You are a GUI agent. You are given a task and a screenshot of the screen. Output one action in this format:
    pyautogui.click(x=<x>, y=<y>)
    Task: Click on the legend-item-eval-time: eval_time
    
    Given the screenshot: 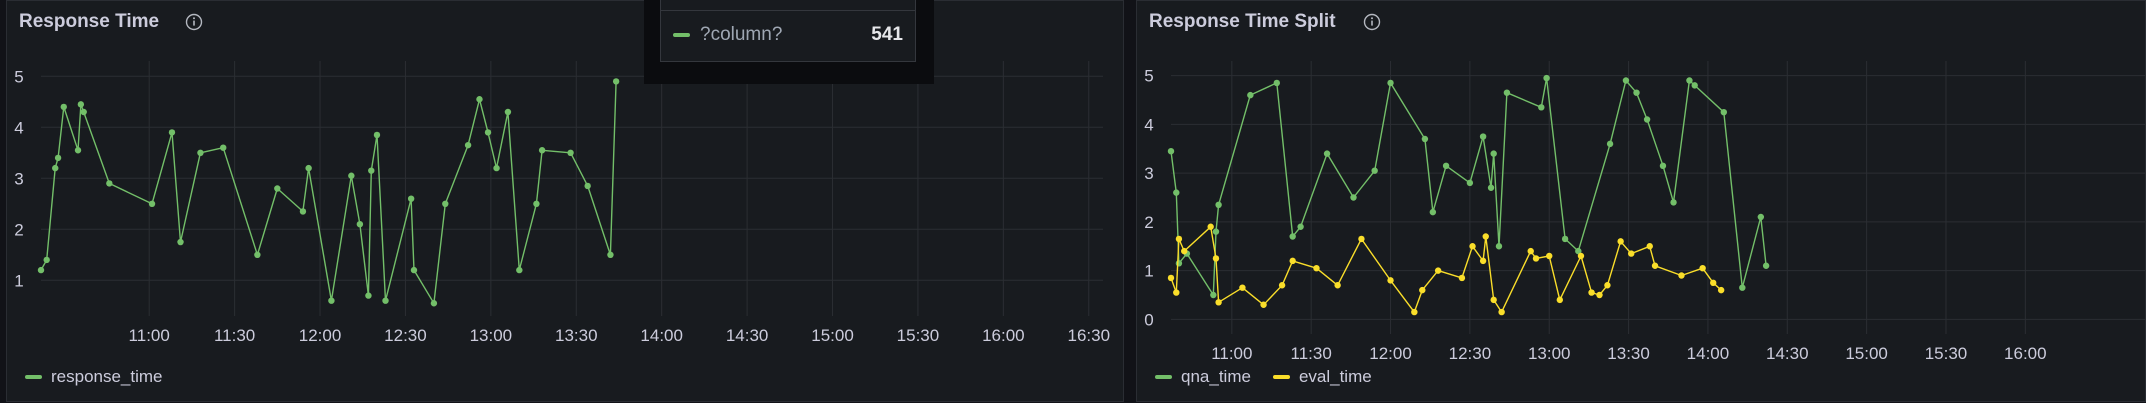 What is the action you would take?
    pyautogui.click(x=1322, y=377)
    